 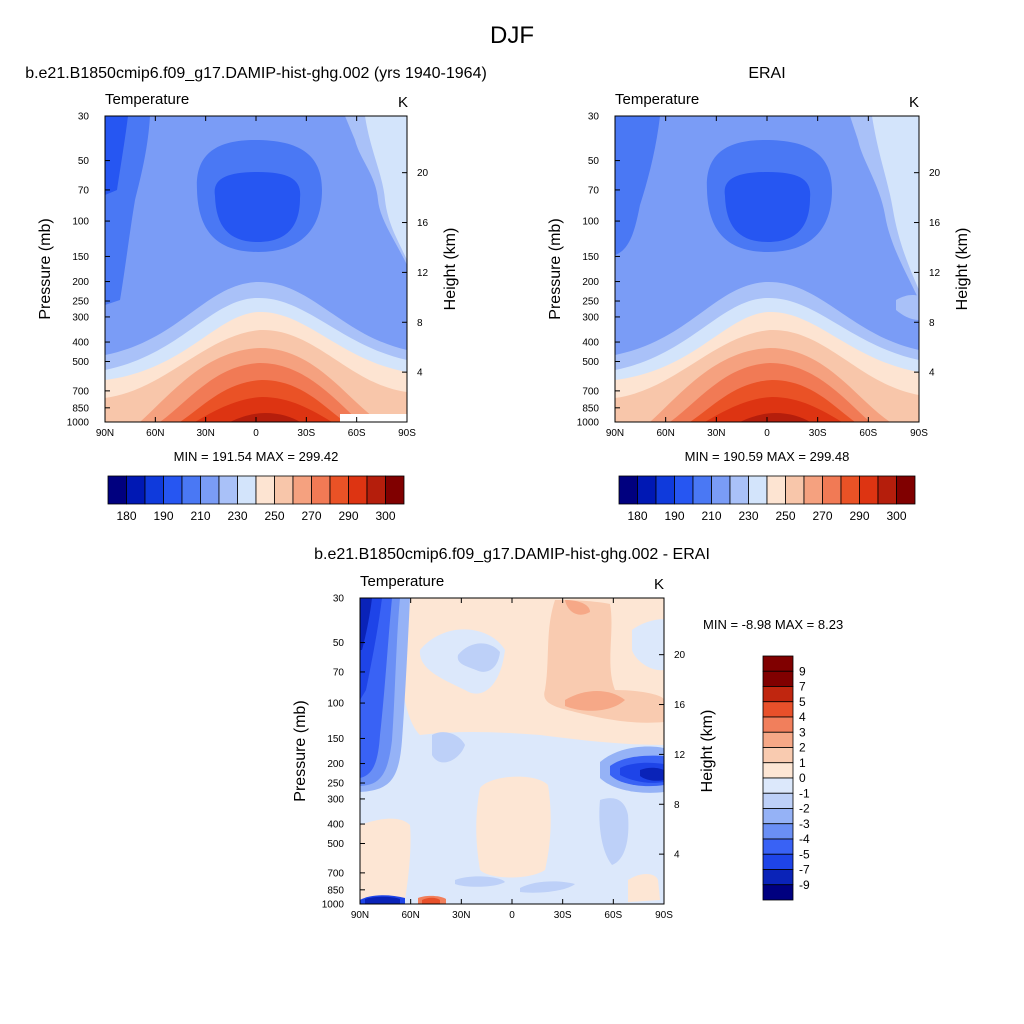 What do you see at coordinates (256, 456) in the screenshot?
I see `panel-model-stats: MIN = 191.54 MAX = 299.42` at bounding box center [256, 456].